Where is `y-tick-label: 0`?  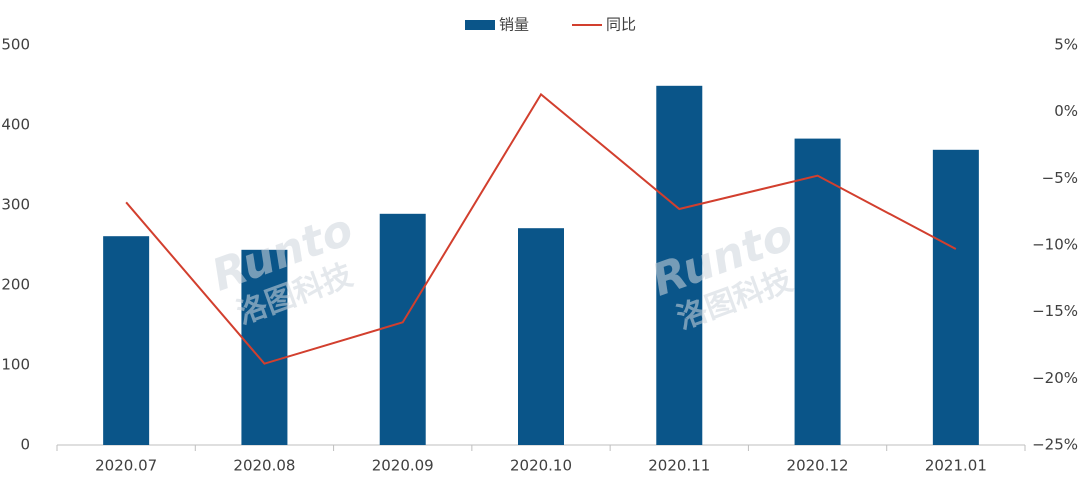 y-tick-label: 0 is located at coordinates (25, 445).